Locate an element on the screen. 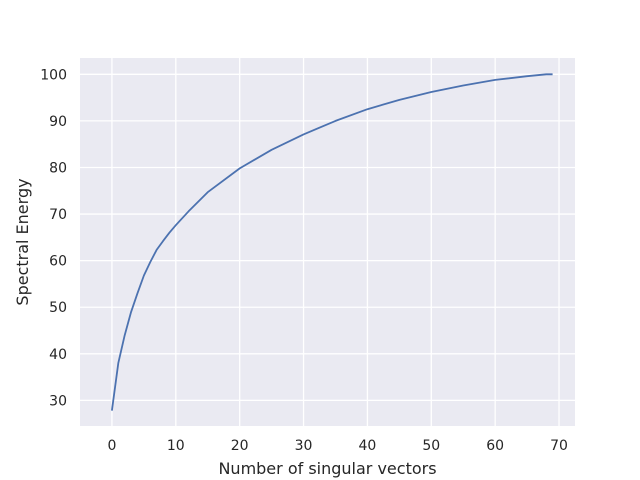 This screenshot has width=640, height=480. y-tick-label: 90 is located at coordinates (58, 122).